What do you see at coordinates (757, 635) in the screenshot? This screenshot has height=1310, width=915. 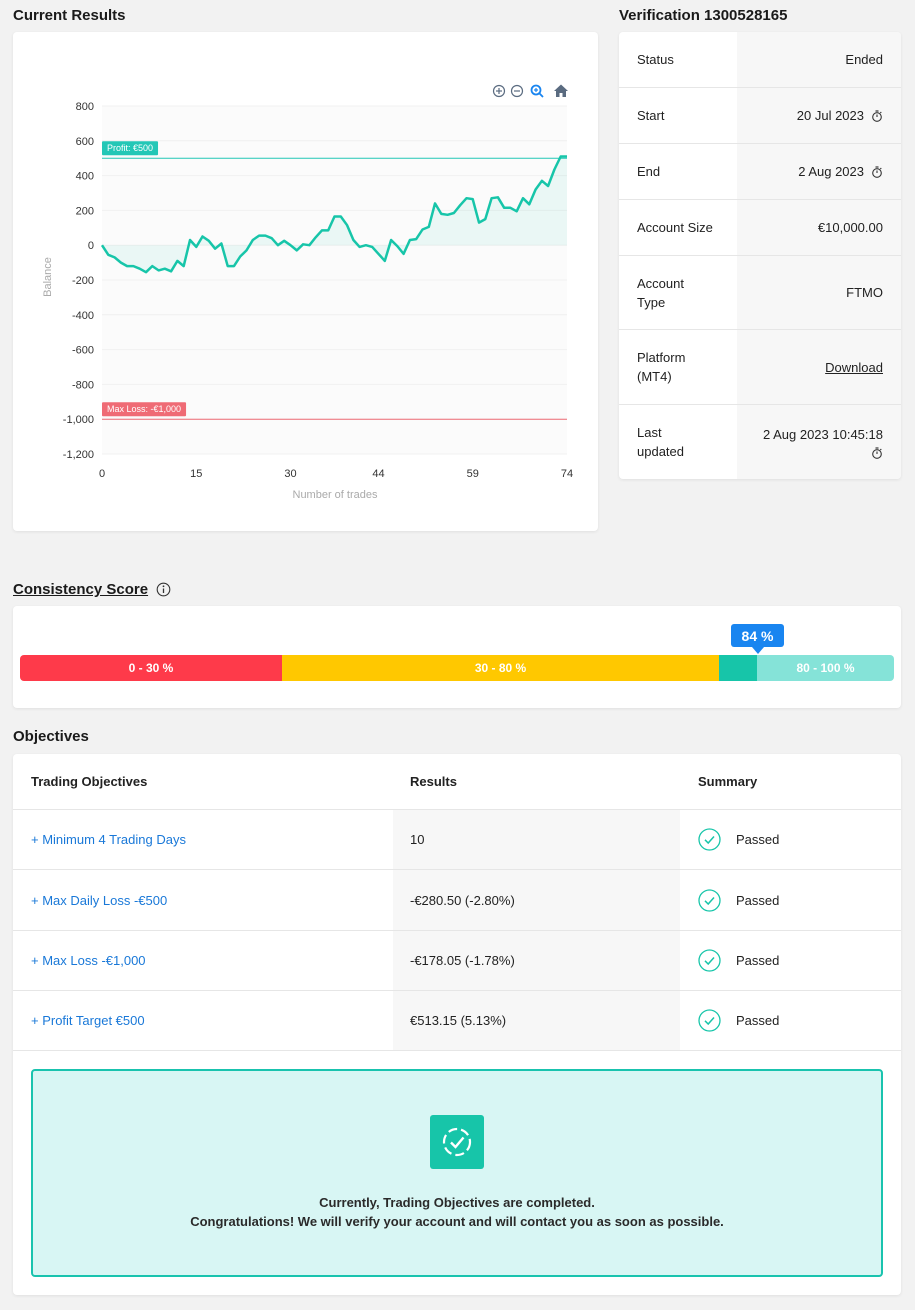 I see `consistency-score-badge: 84 %` at bounding box center [757, 635].